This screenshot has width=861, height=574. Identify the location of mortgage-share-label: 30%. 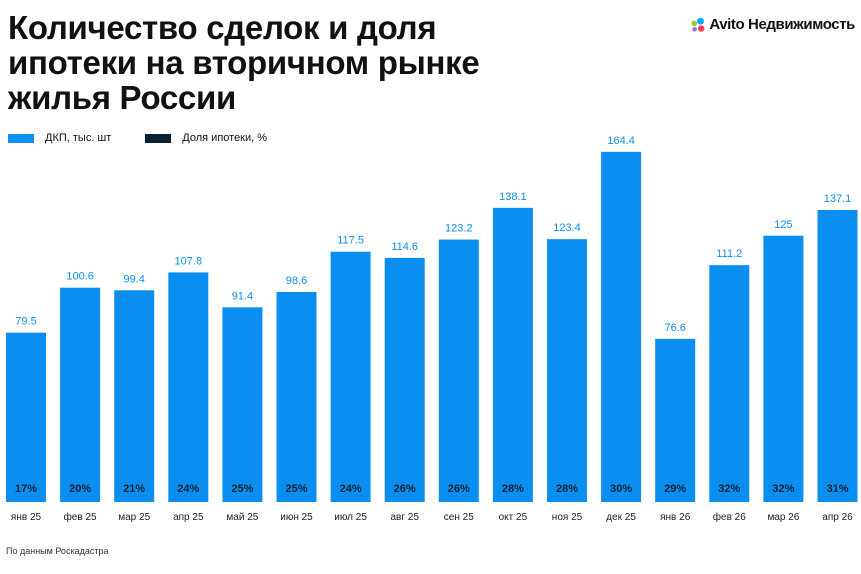
(621, 489).